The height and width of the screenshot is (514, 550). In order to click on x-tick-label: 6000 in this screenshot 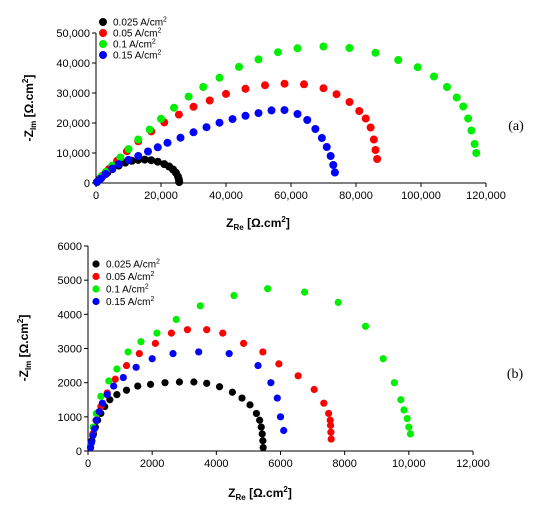, I will do `click(280, 464)`.